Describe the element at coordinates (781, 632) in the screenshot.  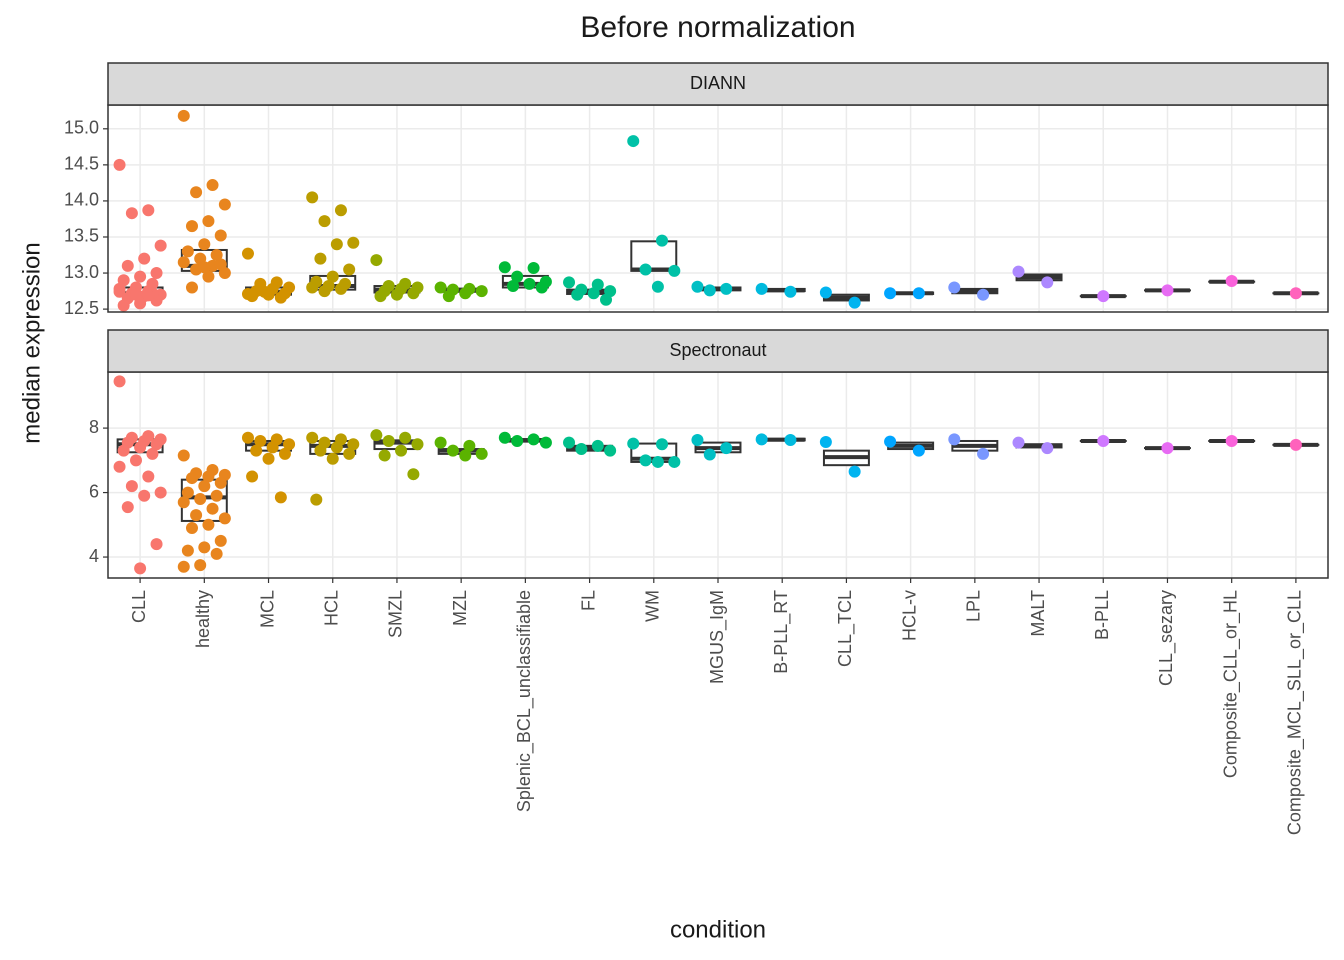
I see `x-tick-label: B-PLL_RT` at that location.